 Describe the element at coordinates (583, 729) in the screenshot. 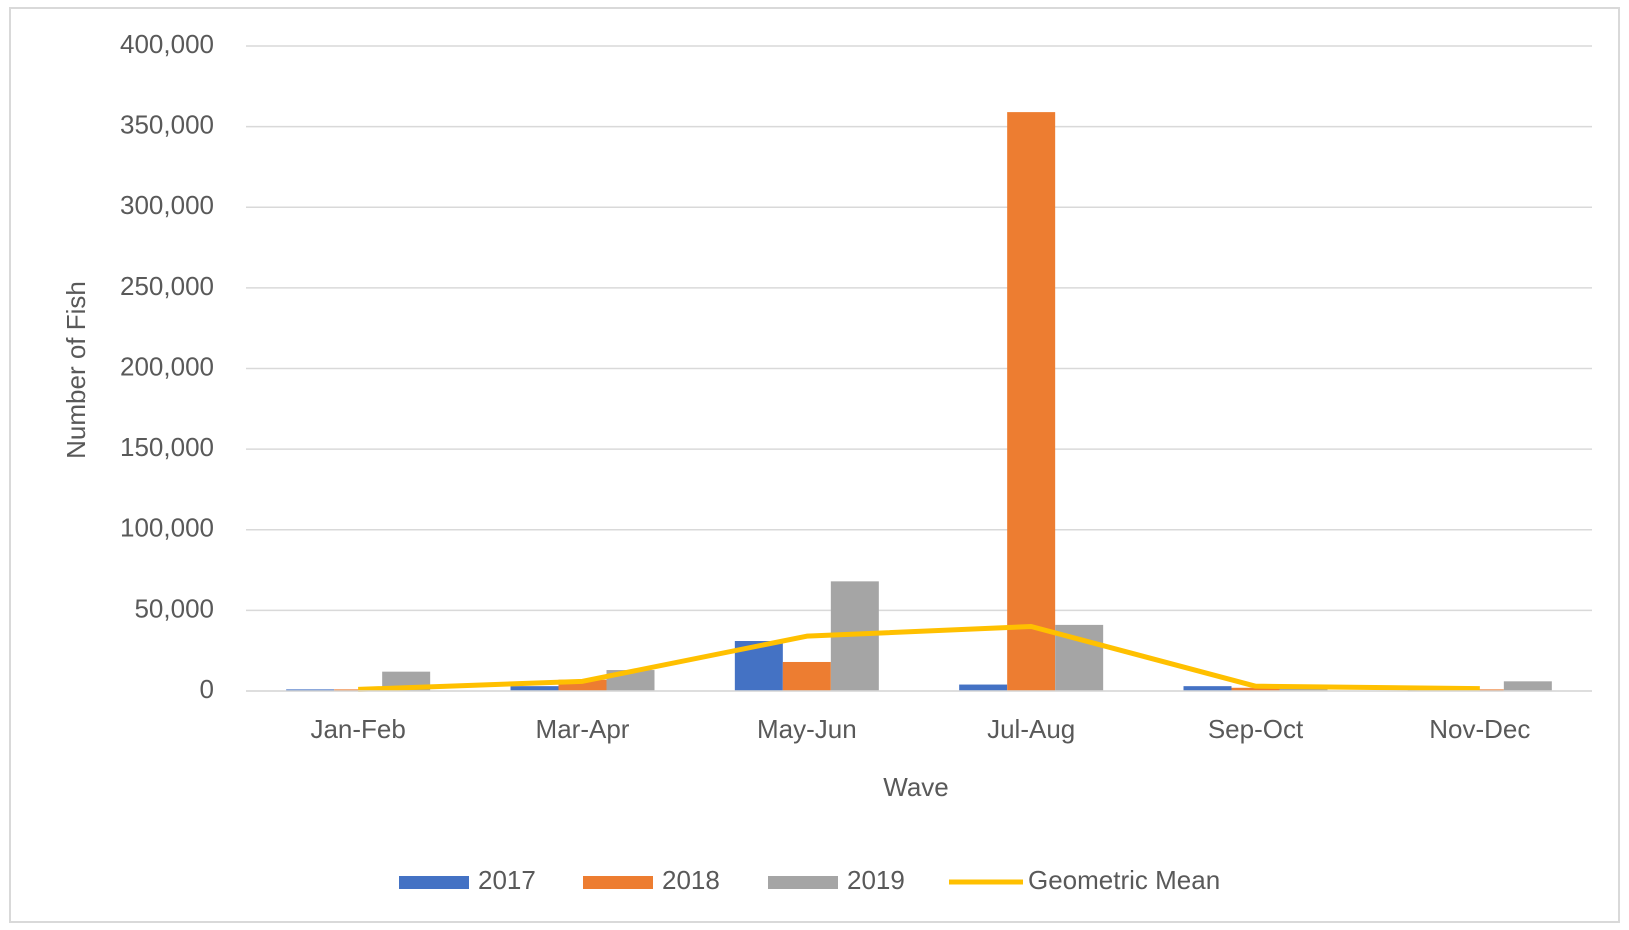

I see `x-tick-label: Mar-Apr` at that location.